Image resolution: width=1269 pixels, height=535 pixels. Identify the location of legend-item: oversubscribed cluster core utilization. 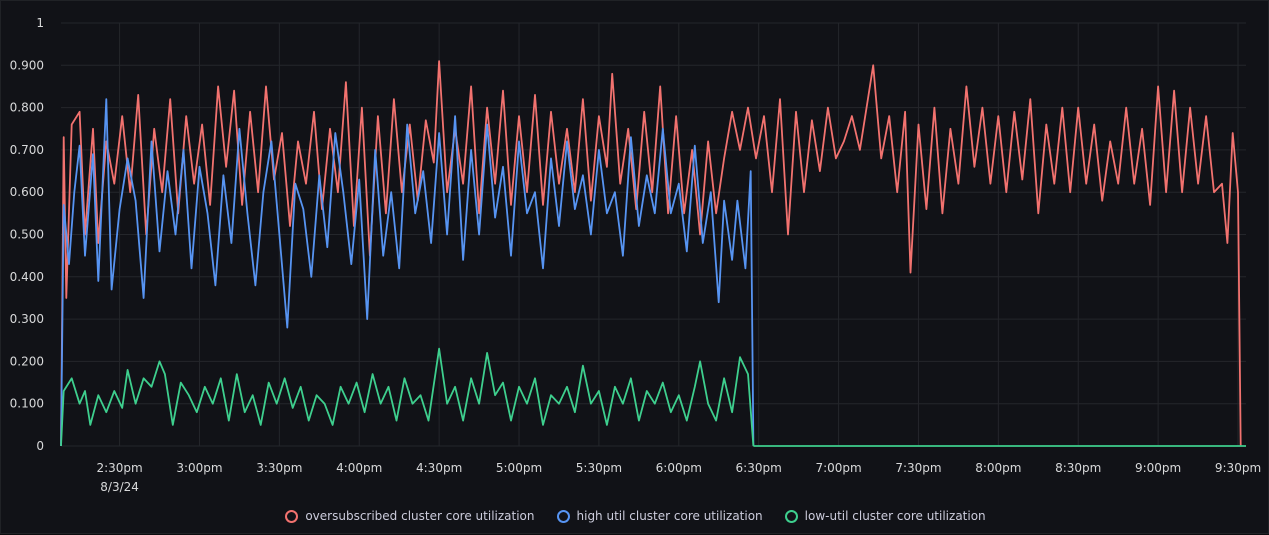
(410, 516).